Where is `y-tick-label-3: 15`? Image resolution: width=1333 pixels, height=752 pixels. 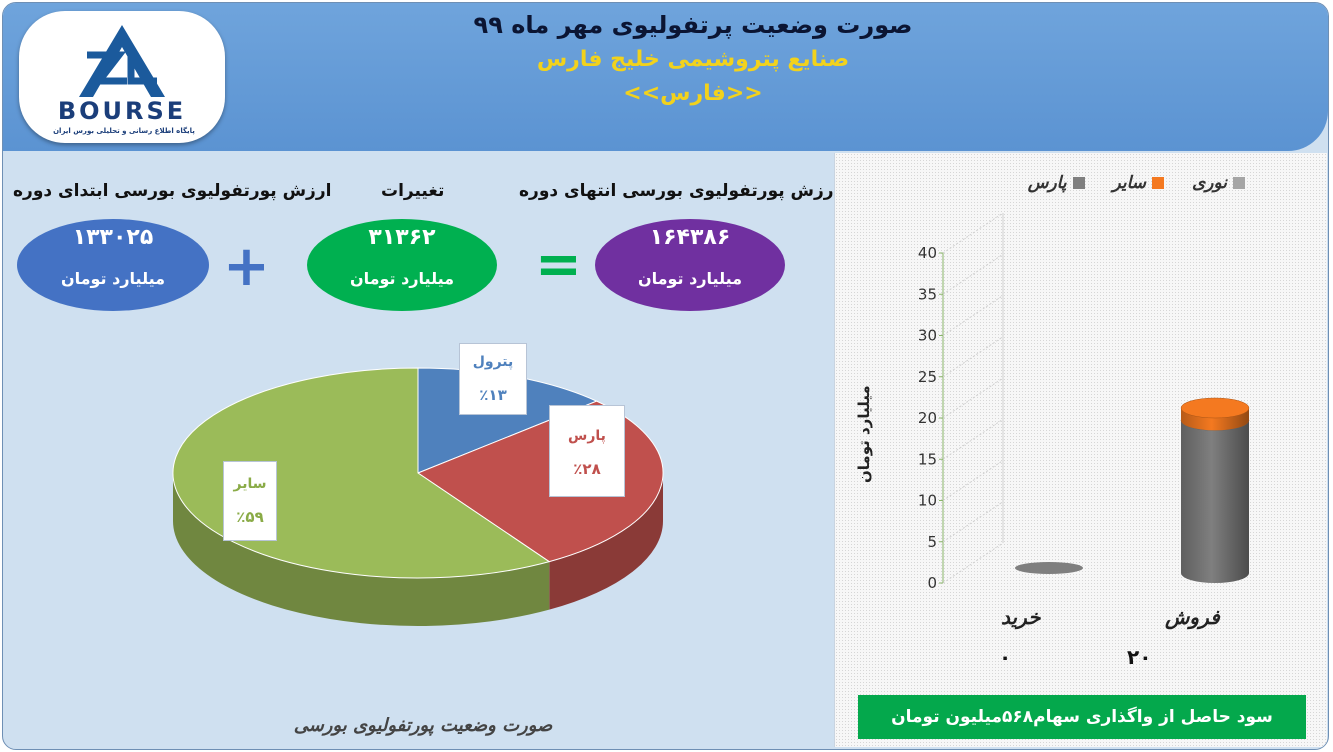
y-tick-label-3: 15 is located at coordinates (927, 459).